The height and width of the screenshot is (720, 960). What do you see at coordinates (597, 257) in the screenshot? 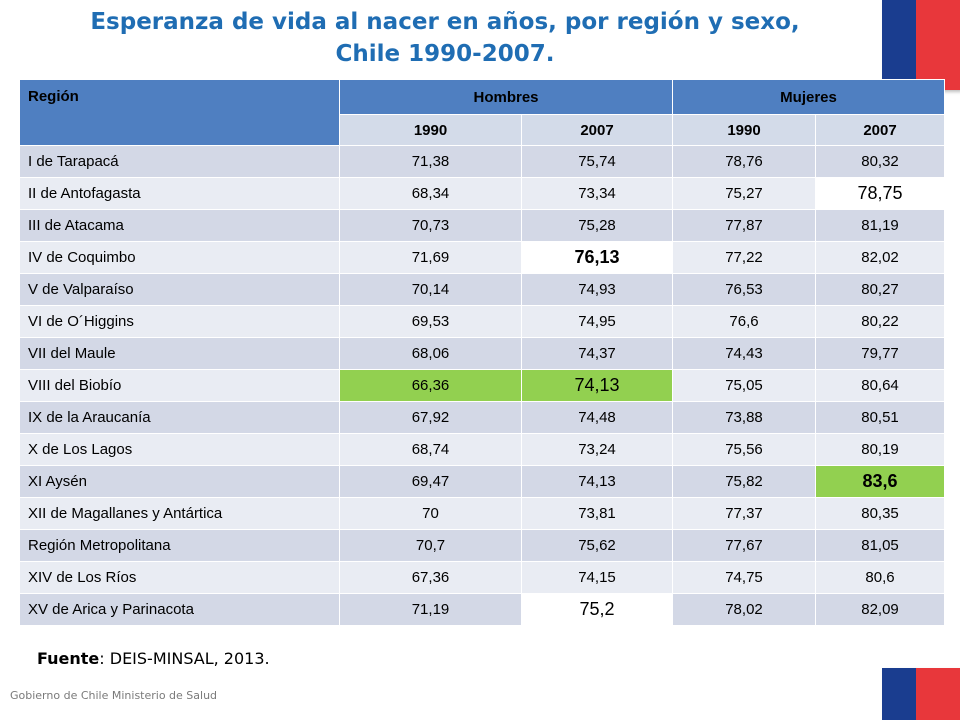
I see `cell-men-2007: 76,13` at bounding box center [597, 257].